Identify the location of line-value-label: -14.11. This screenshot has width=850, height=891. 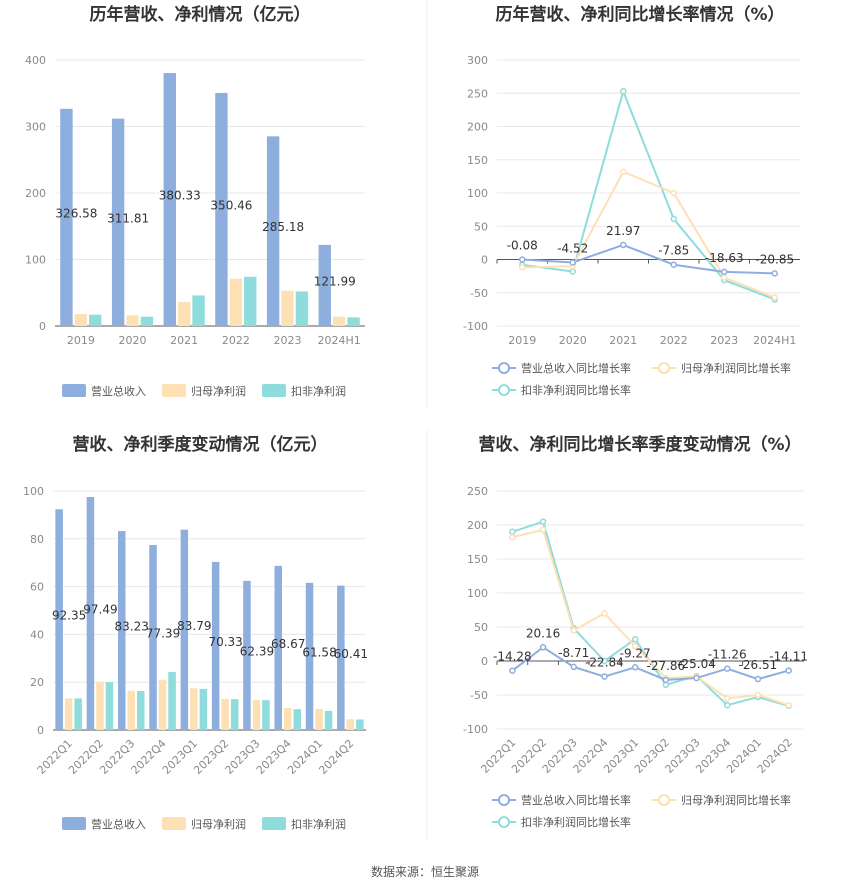
(788, 657).